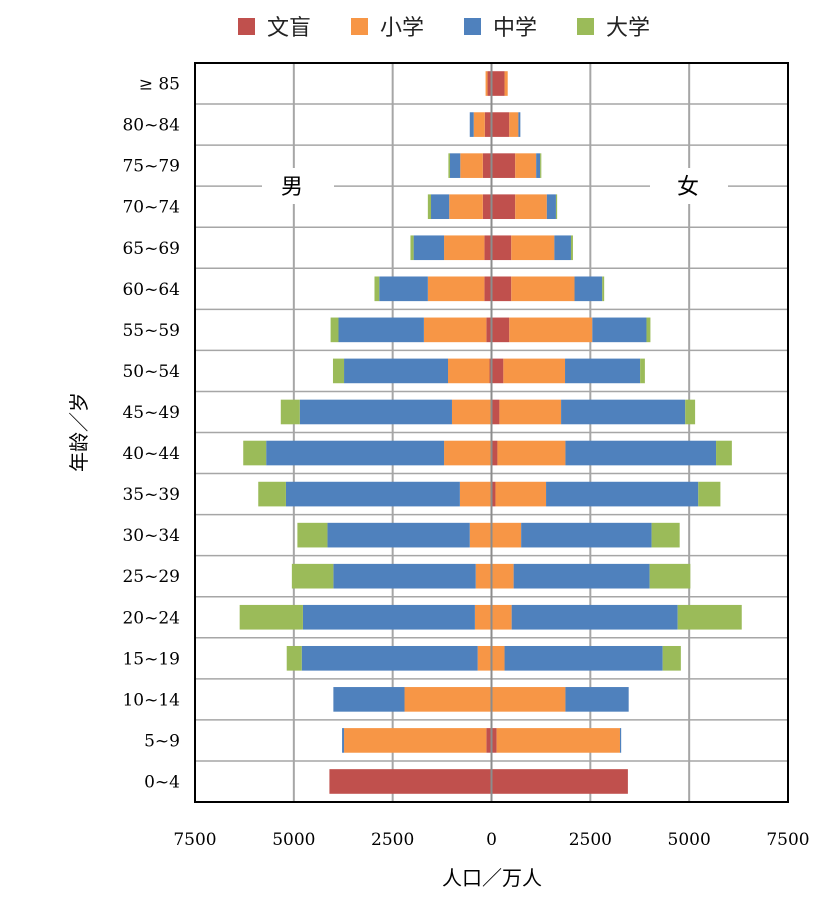  I want to click on y-tick-label: 50~54, so click(151, 372).